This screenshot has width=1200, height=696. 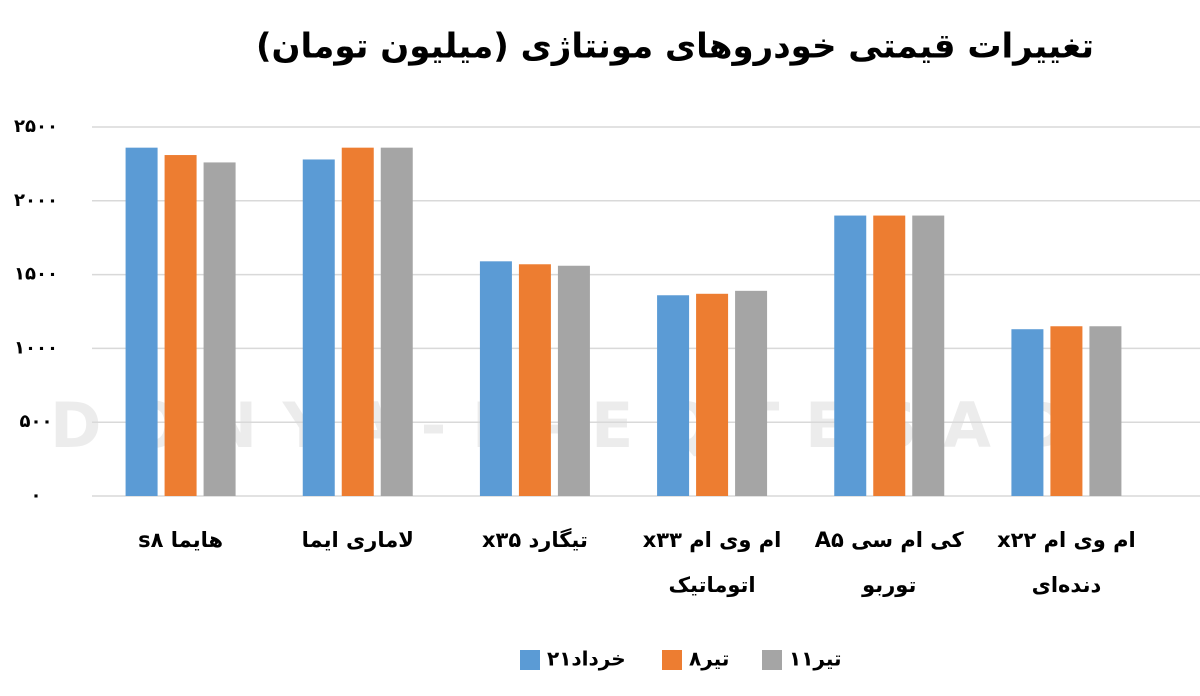 I want to click on y-tick-label: ۱۵۰۰, so click(x=36, y=274).